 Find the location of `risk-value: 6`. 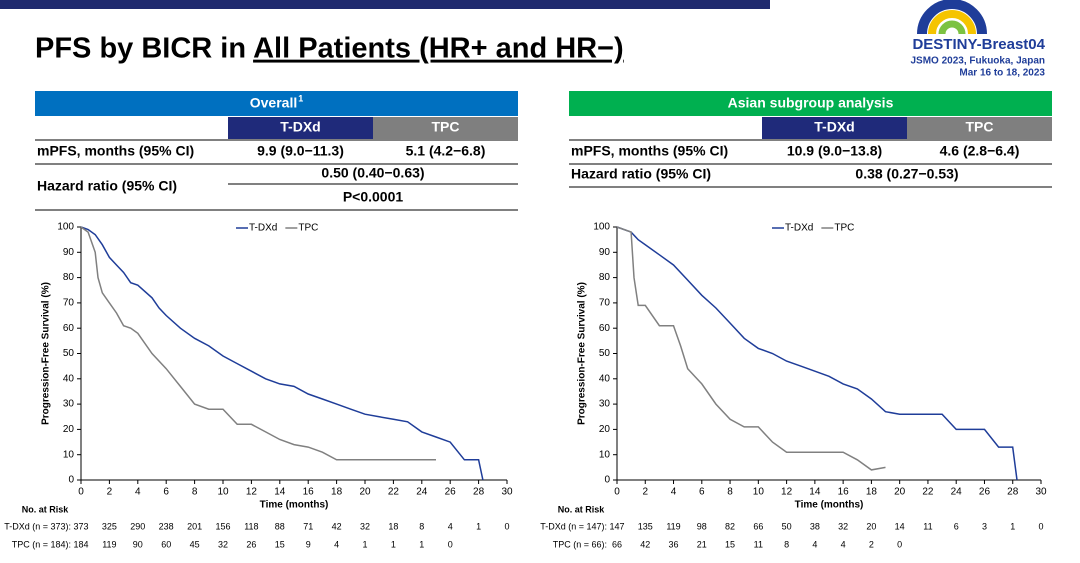

risk-value: 6 is located at coordinates (956, 526).